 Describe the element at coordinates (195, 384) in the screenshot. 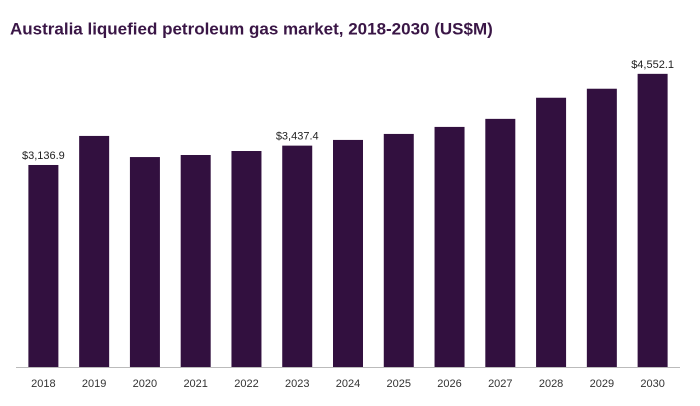

I see `x-tick-label: 2021` at that location.